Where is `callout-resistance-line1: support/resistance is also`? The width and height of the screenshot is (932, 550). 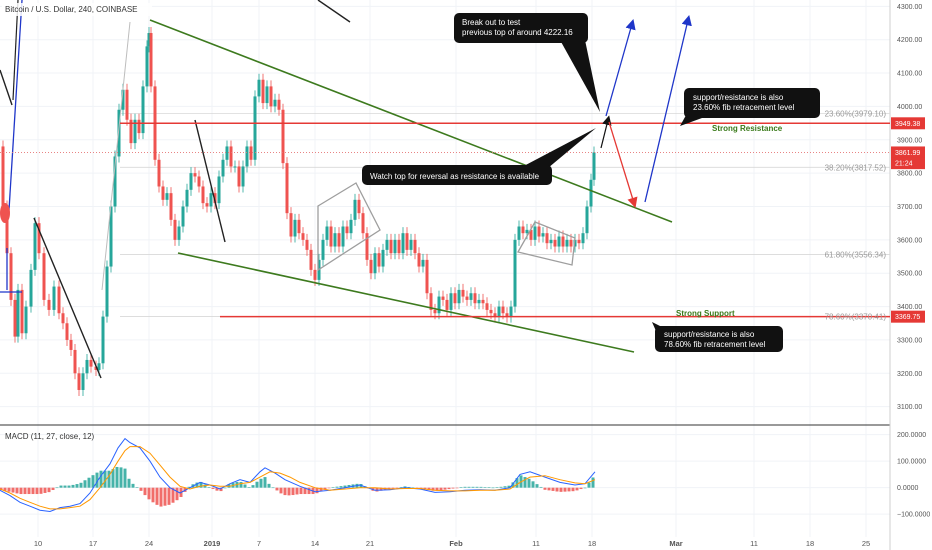 callout-resistance-line1: support/resistance is also is located at coordinates (738, 97).